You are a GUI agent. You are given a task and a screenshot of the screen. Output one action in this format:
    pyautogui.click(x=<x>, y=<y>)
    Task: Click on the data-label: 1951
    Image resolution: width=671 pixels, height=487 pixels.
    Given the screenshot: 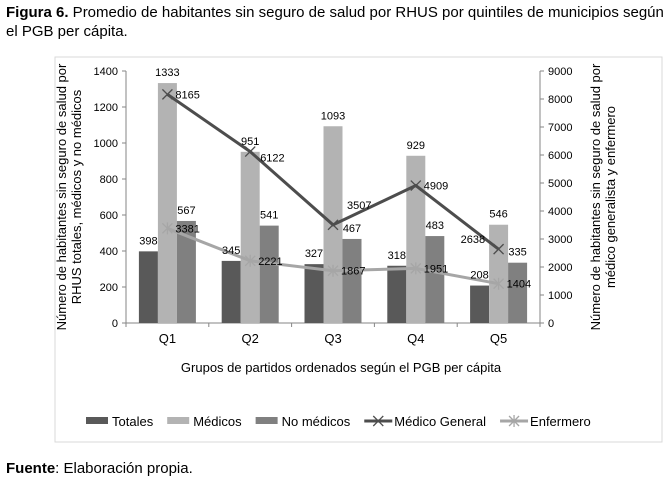 What is the action you would take?
    pyautogui.click(x=436, y=269)
    